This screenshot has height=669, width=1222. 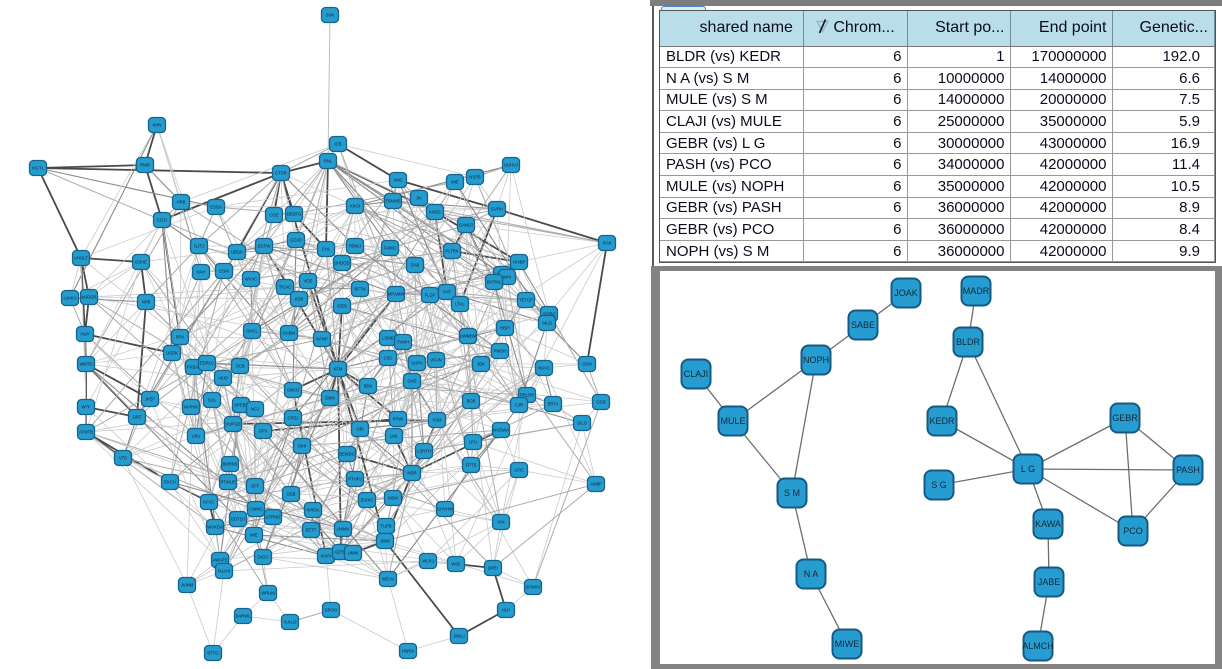 What do you see at coordinates (353, 553) in the screenshot?
I see `svg-text: UMW` at bounding box center [353, 553].